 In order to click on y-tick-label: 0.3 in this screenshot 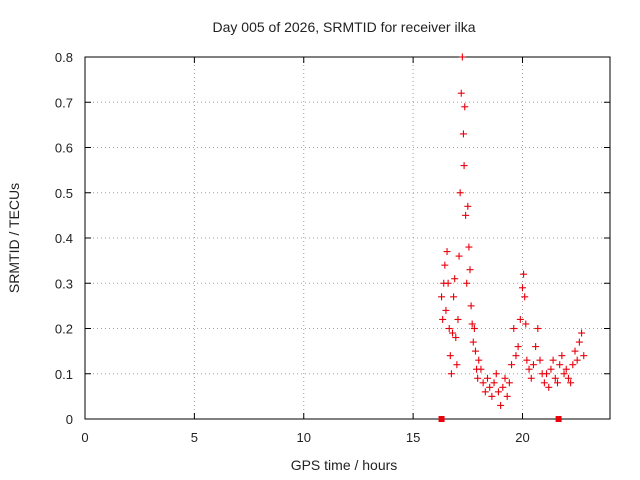, I will do `click(64, 283)`.